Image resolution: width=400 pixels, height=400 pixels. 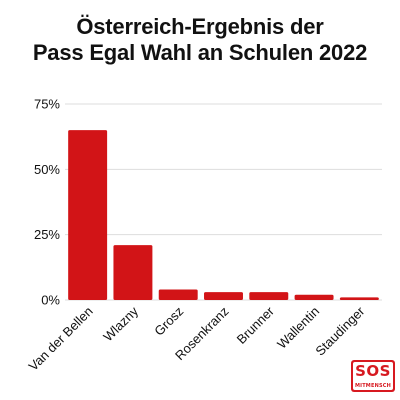 What do you see at coordinates (168, 321) in the screenshot?
I see `x-tick-label: Grosz` at bounding box center [168, 321].